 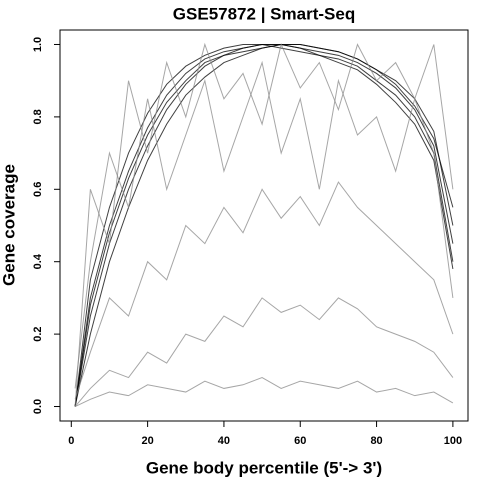 I want to click on chart-title: GSE57872 | Smart-Seq, so click(x=264, y=13).